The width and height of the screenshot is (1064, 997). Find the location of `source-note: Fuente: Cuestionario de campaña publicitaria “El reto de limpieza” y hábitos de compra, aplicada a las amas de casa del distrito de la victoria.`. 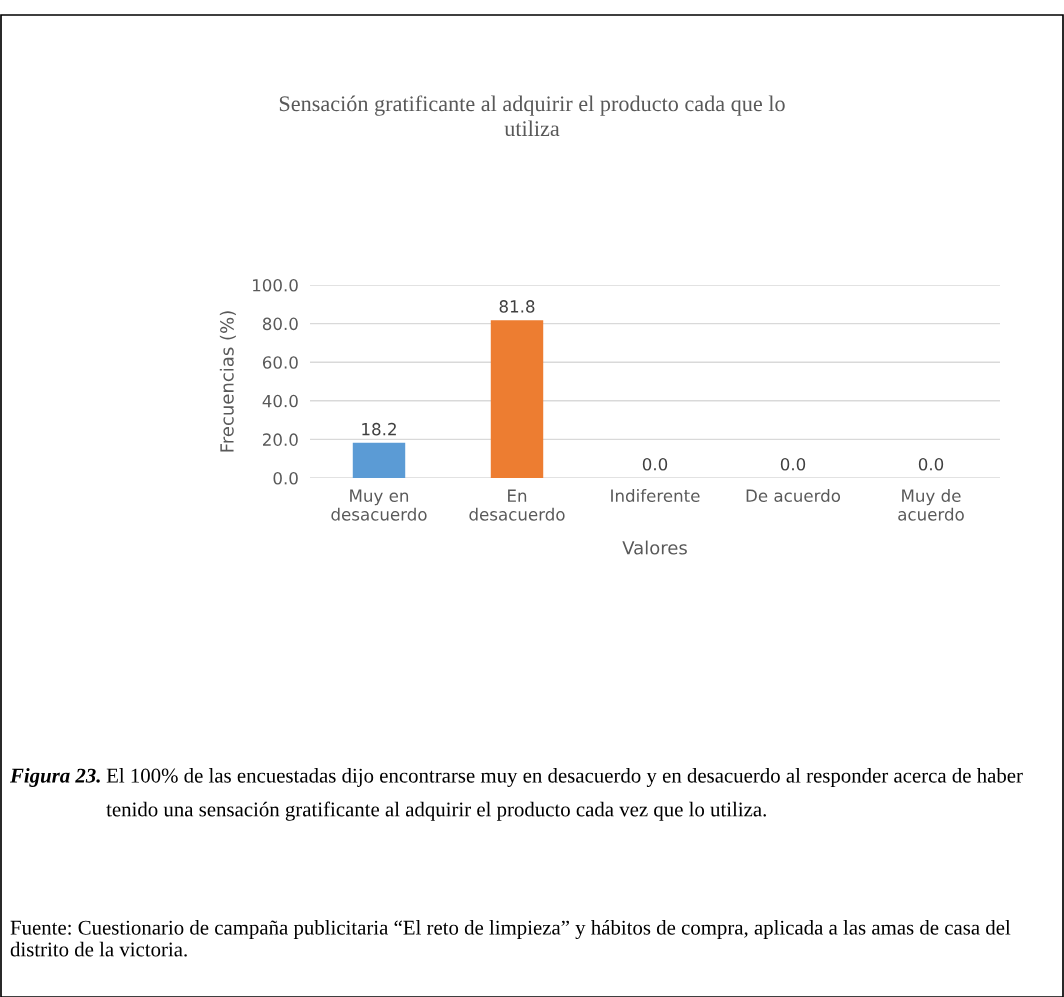

source-note: Fuente: Cuestionario de campaña publicitaria “El reto de limpieza” y hábitos de compra, aplicada a las amas de casa del distrito de la victoria. is located at coordinates (510, 938).